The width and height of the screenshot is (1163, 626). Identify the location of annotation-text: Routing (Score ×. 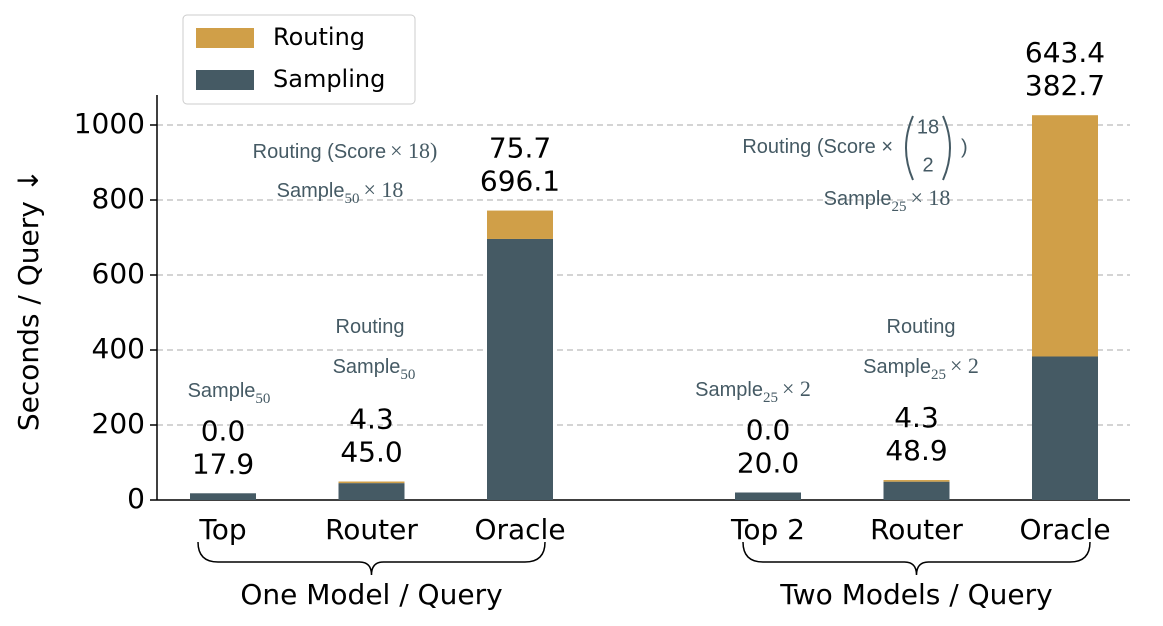
(817, 147).